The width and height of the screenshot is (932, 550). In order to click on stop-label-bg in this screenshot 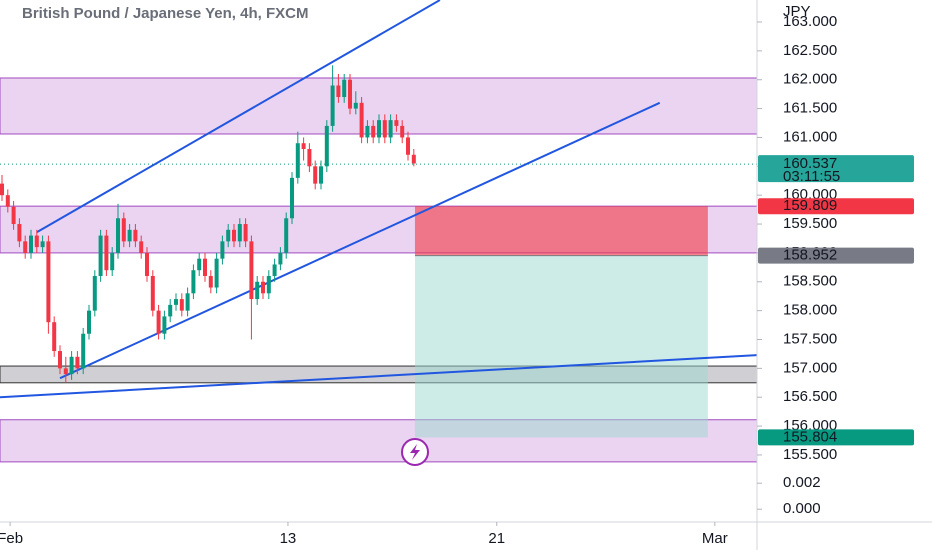, I will do `click(836, 206)`.